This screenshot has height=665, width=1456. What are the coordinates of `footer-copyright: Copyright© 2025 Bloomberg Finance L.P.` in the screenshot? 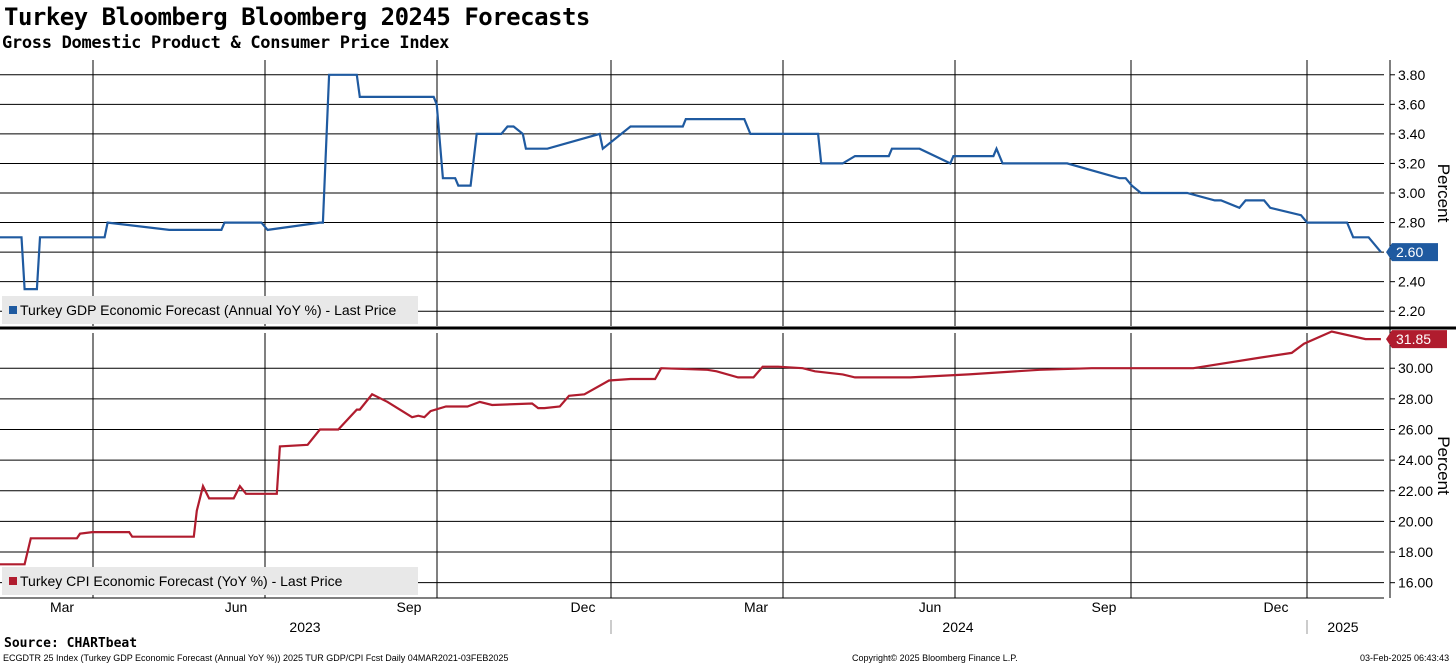 It's located at (935, 658).